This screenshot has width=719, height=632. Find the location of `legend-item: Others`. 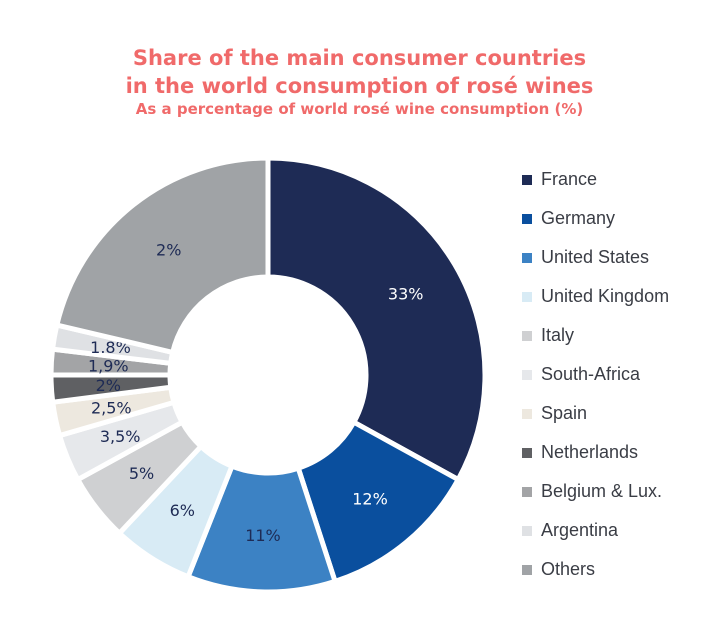

legend-item: Others is located at coordinates (595, 569).